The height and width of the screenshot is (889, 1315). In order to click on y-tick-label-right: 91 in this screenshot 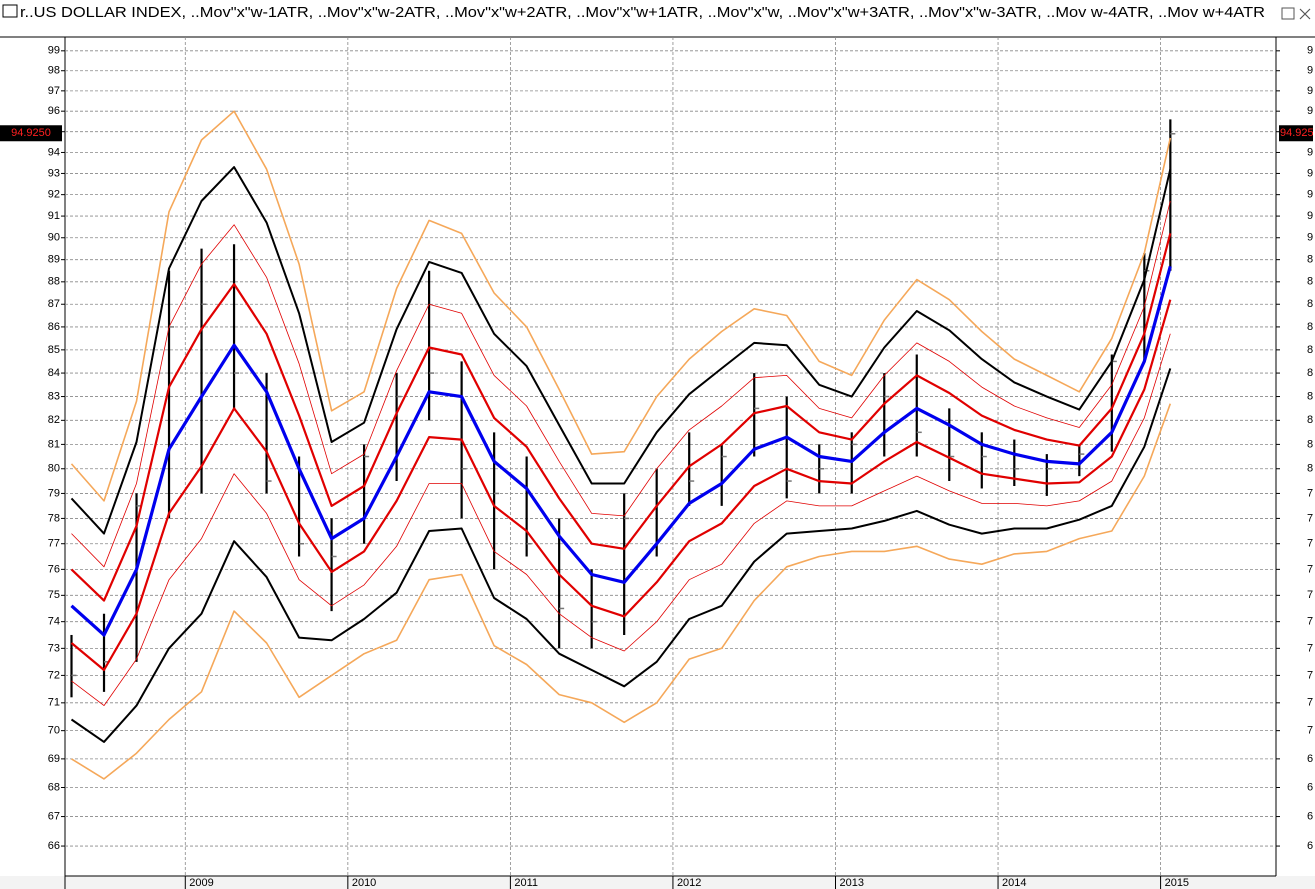, I will do `click(1311, 216)`.